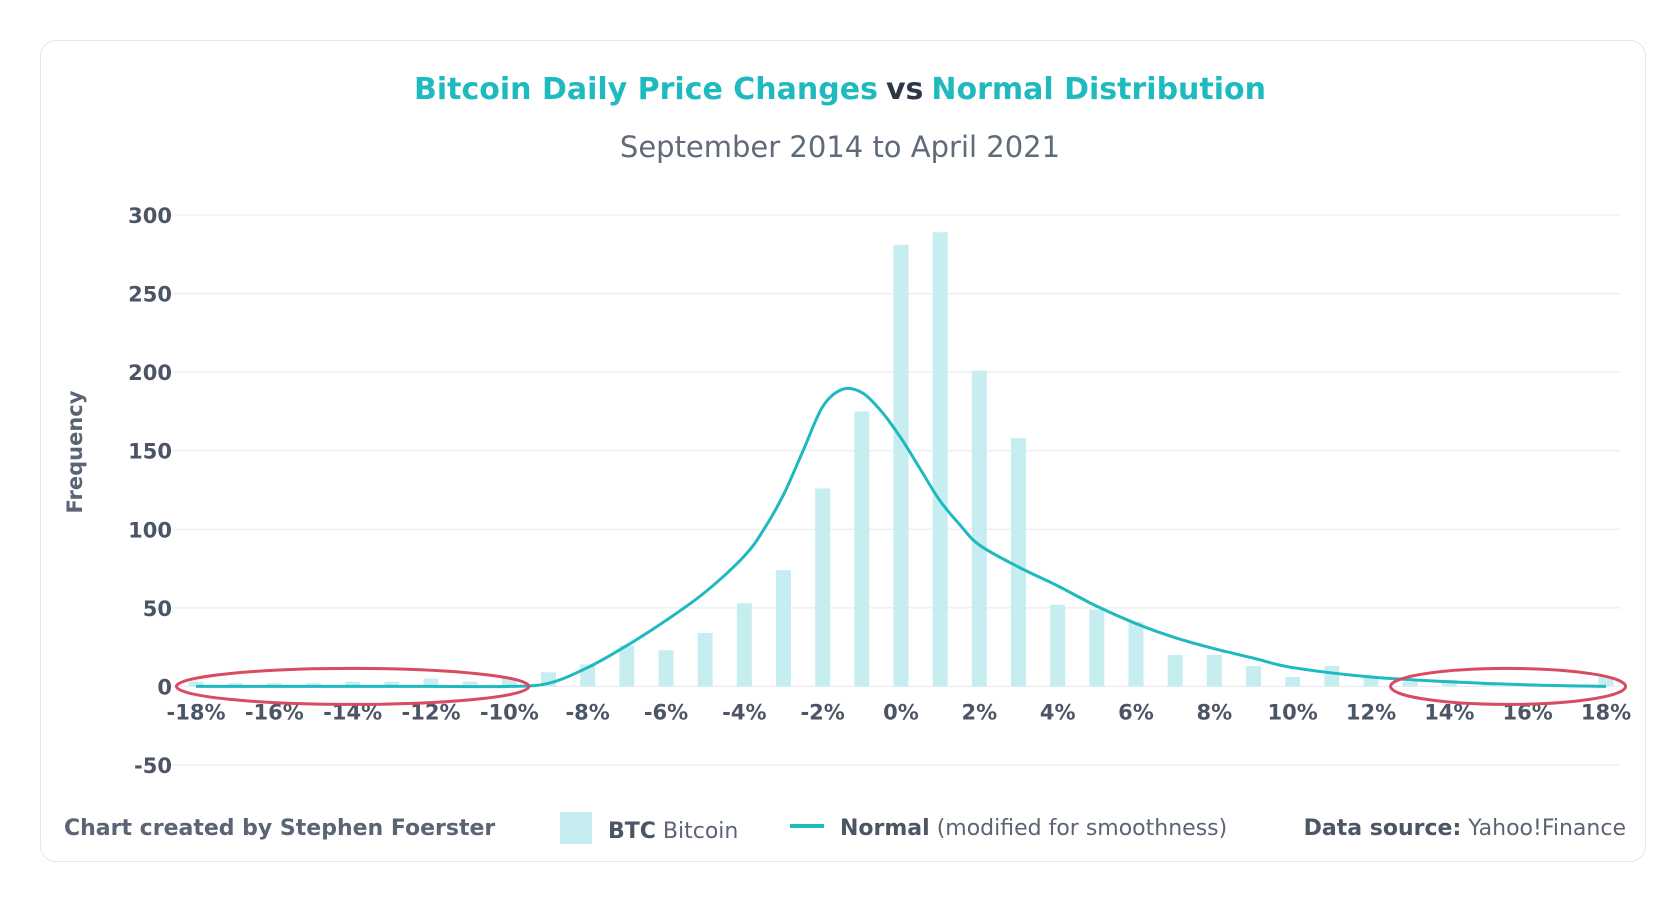 The height and width of the screenshot is (900, 1680). Describe the element at coordinates (150, 530) in the screenshot. I see `y-tick-label: 100` at that location.